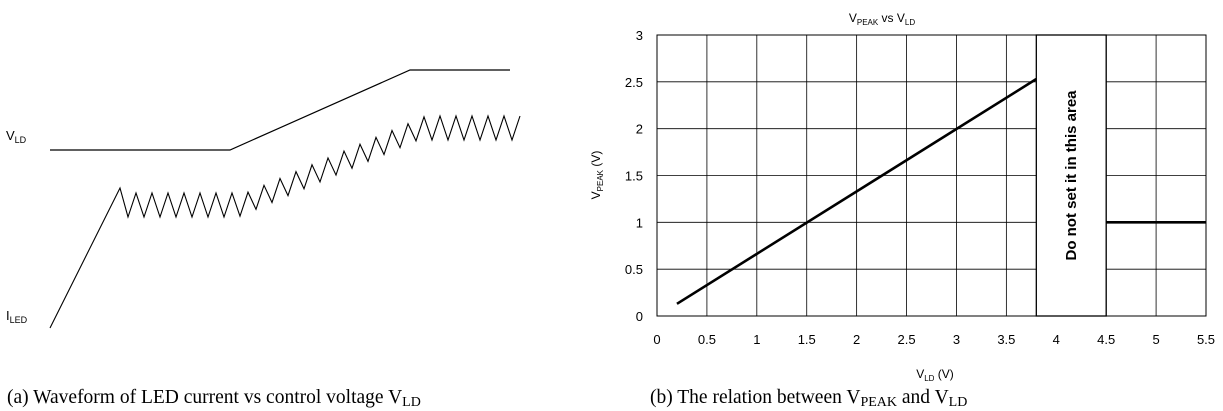 This screenshot has width=1223, height=411. What do you see at coordinates (597, 175) in the screenshot?
I see `y-axis-label: VPEAK (V)` at bounding box center [597, 175].